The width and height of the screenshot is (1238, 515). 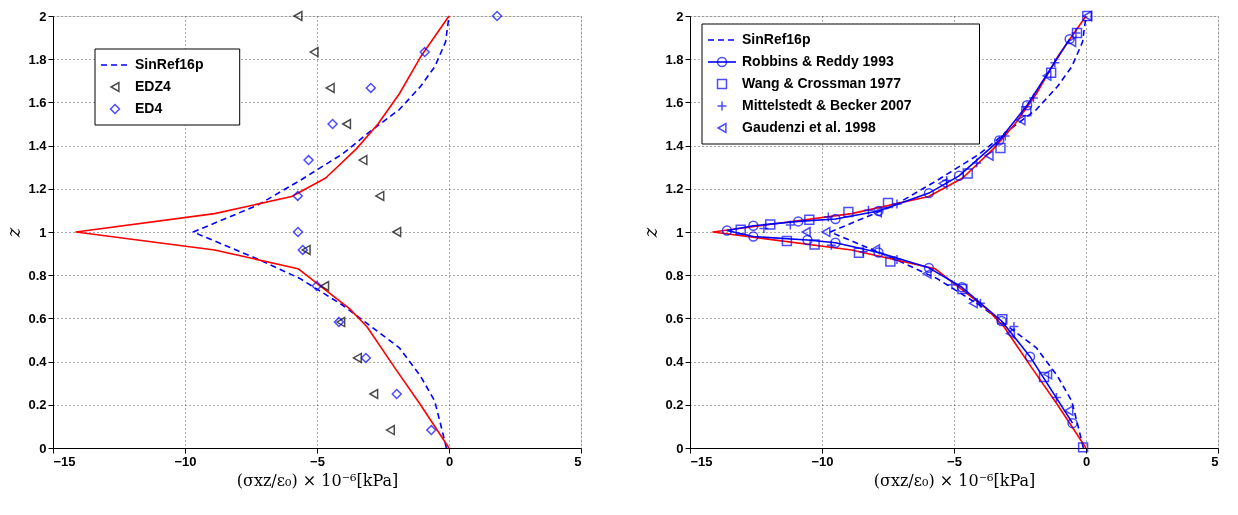 I want to click on legend-label: Gaudenzi et al. 1998, so click(x=809, y=127).